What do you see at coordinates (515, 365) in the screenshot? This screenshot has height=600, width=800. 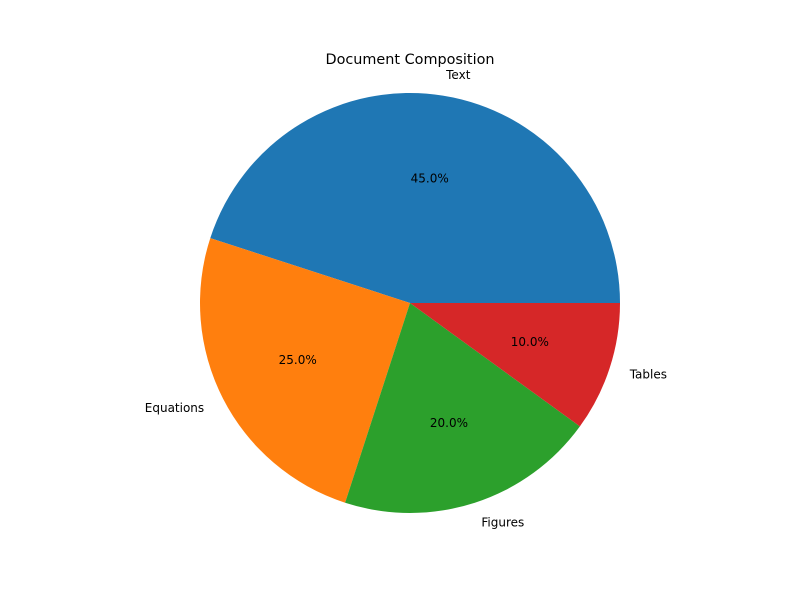 I see `pie-slice-tables` at bounding box center [515, 365].